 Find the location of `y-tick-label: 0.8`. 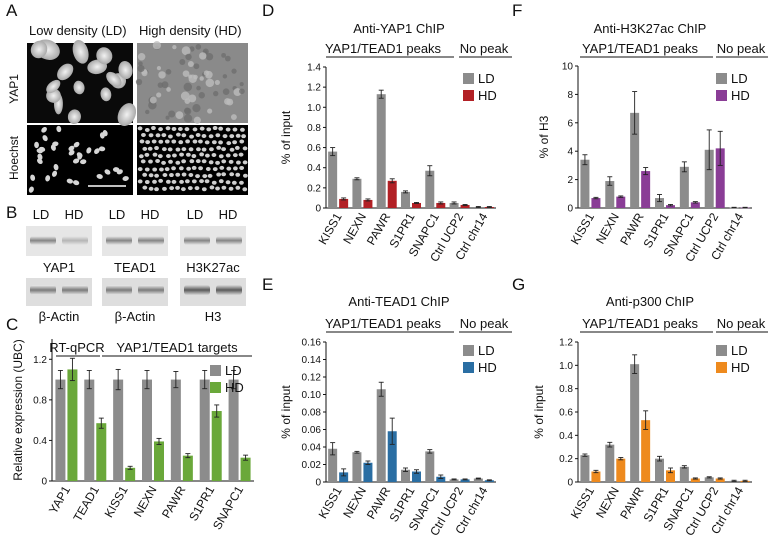

y-tick-label: 0.8 is located at coordinates (566, 389).